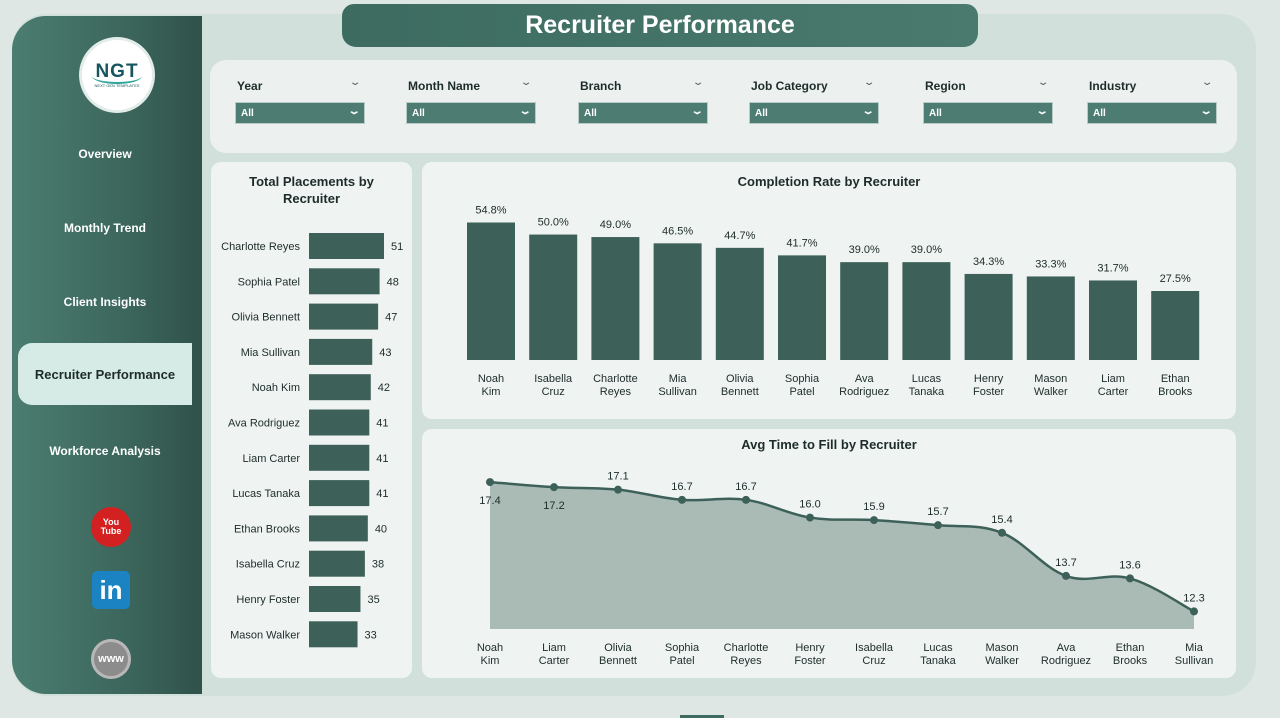  I want to click on website-icon-label: www, so click(111, 659).